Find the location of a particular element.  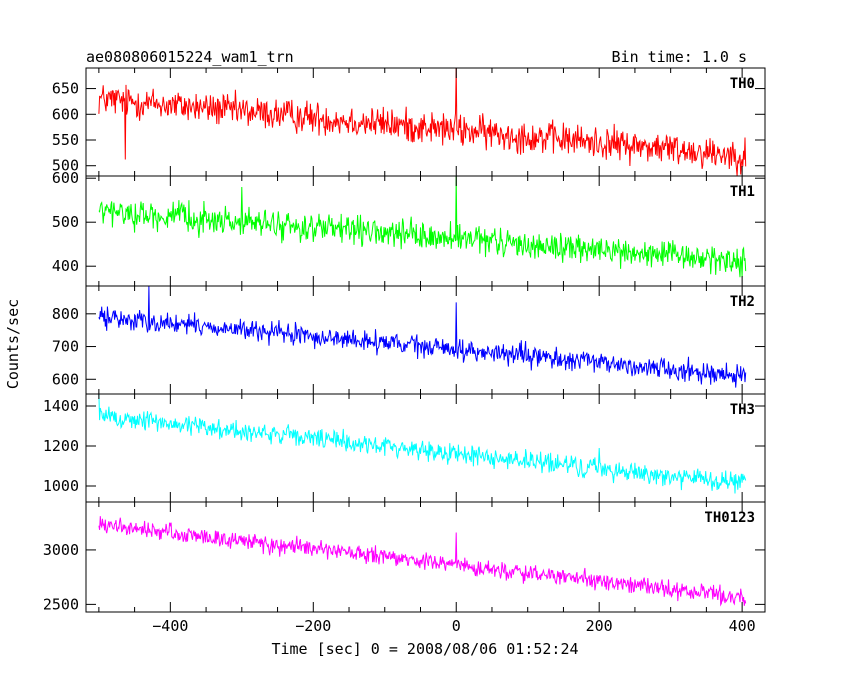

x-tick-label: −200 is located at coordinates (313, 626).